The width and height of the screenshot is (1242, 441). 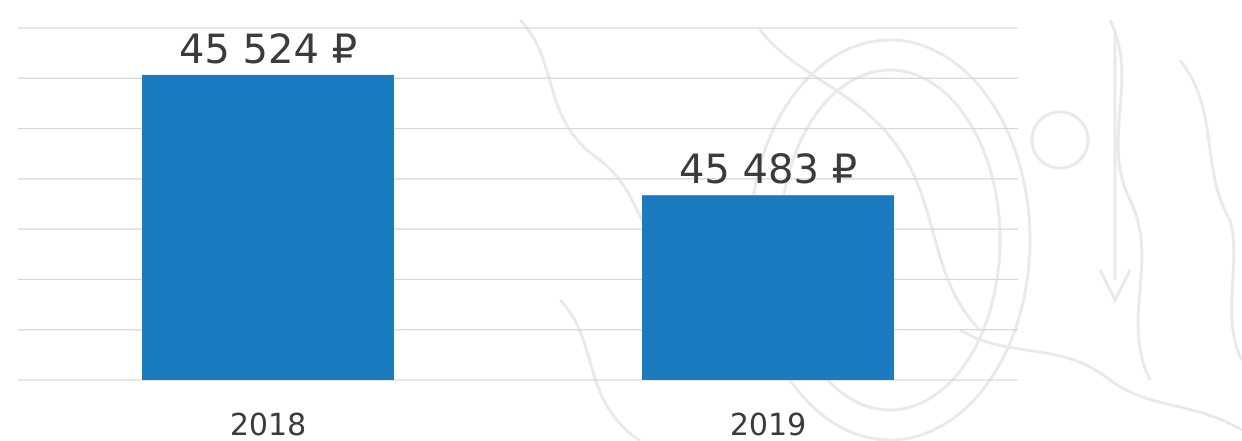 What do you see at coordinates (768, 170) in the screenshot?
I see `value-label-2019: 45 483 ₽` at bounding box center [768, 170].